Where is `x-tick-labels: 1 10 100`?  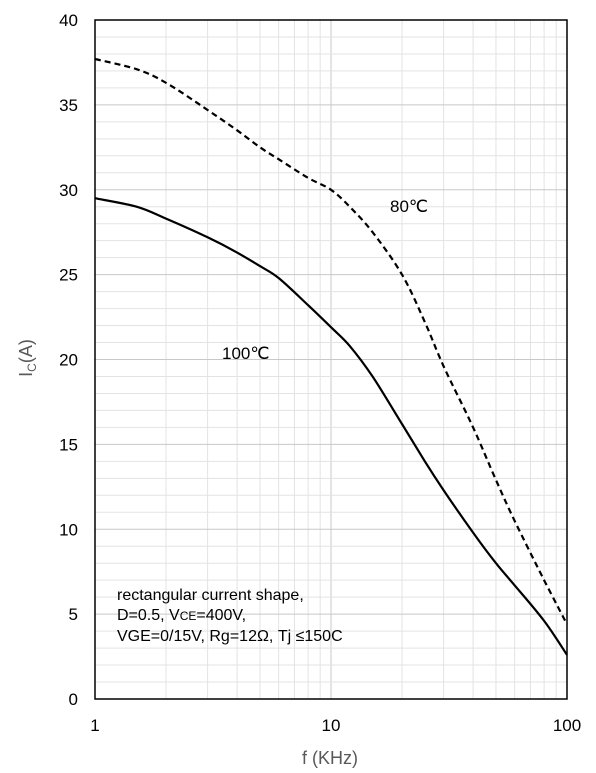 x-tick-labels: 1 10 100 is located at coordinates (335, 725).